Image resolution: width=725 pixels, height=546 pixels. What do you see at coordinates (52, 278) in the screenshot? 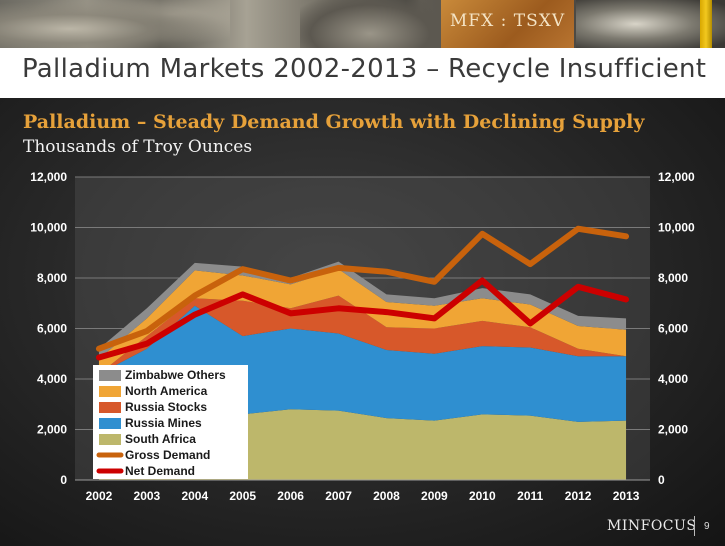
I see `y-tick-label-left: 8,000` at bounding box center [52, 278].